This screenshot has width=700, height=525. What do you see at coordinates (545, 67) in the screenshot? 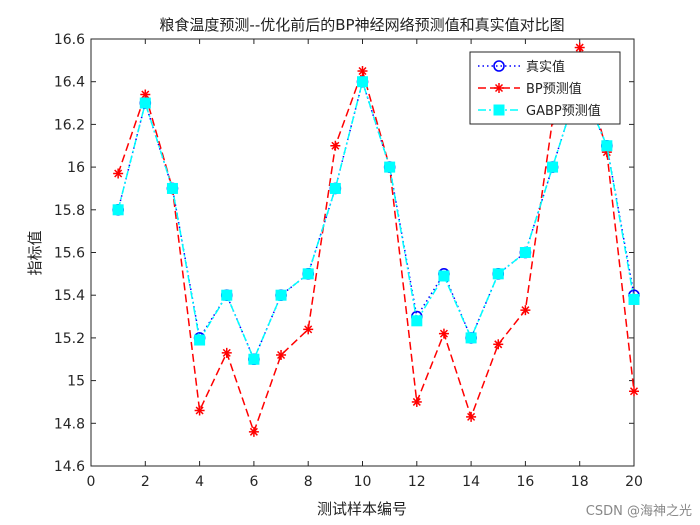
I see `legend-label: 真实值` at bounding box center [545, 67].